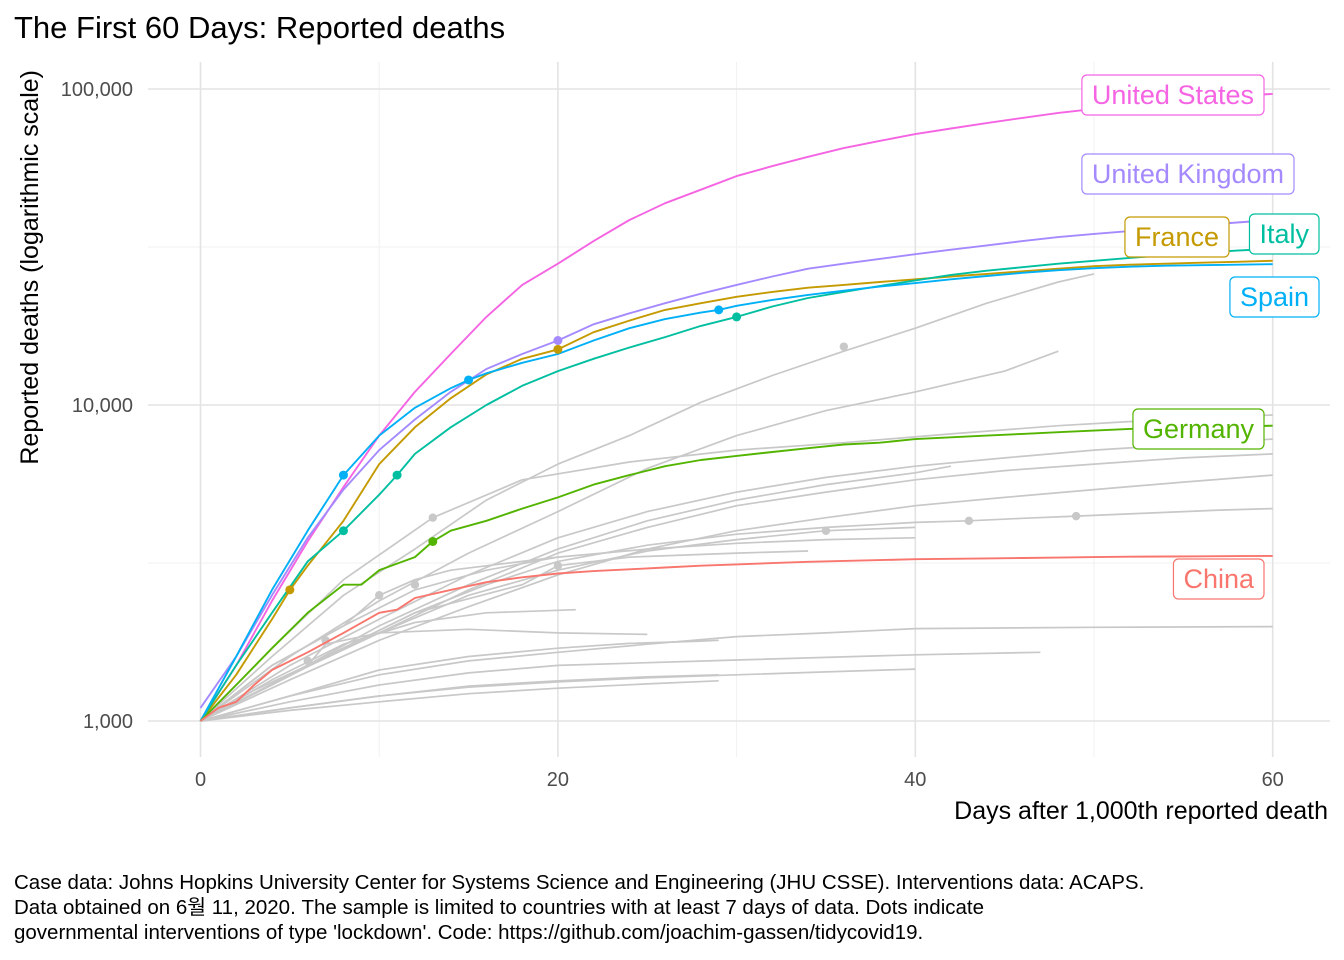 The height and width of the screenshot is (960, 1344). Describe the element at coordinates (102, 406) in the screenshot. I see `y-tick-label: 10,000` at that location.